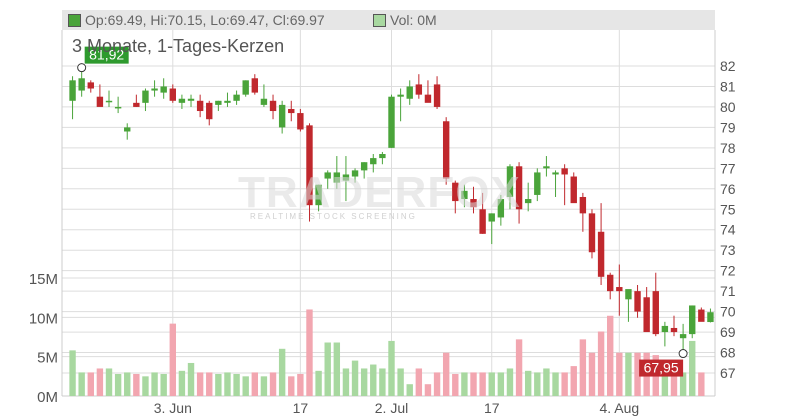 This screenshot has height=420, width=800. What do you see at coordinates (728, 312) in the screenshot?
I see `price-tick-label: 70` at bounding box center [728, 312].